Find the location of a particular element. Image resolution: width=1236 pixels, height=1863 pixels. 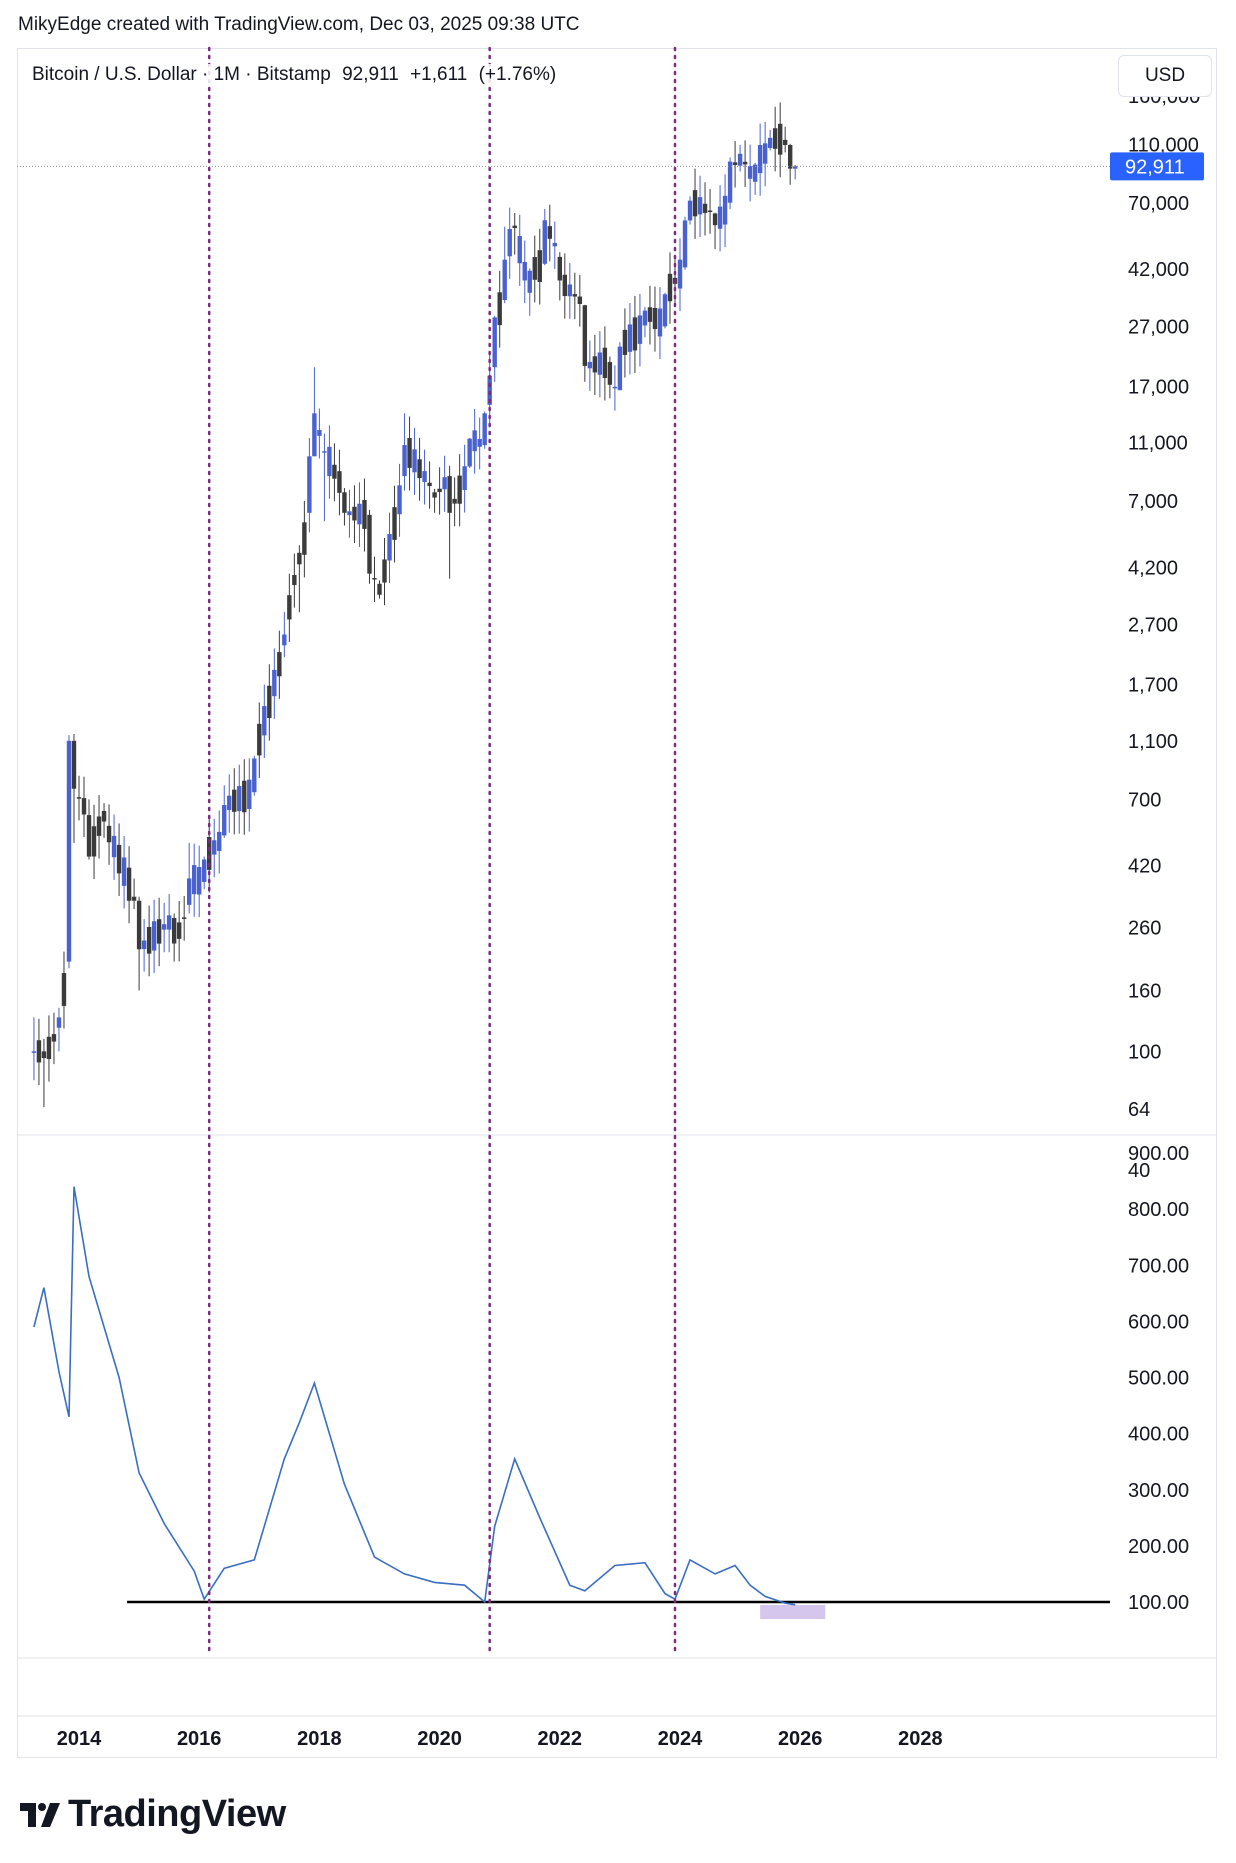

price-tick-label: 4,200 is located at coordinates (1153, 568).